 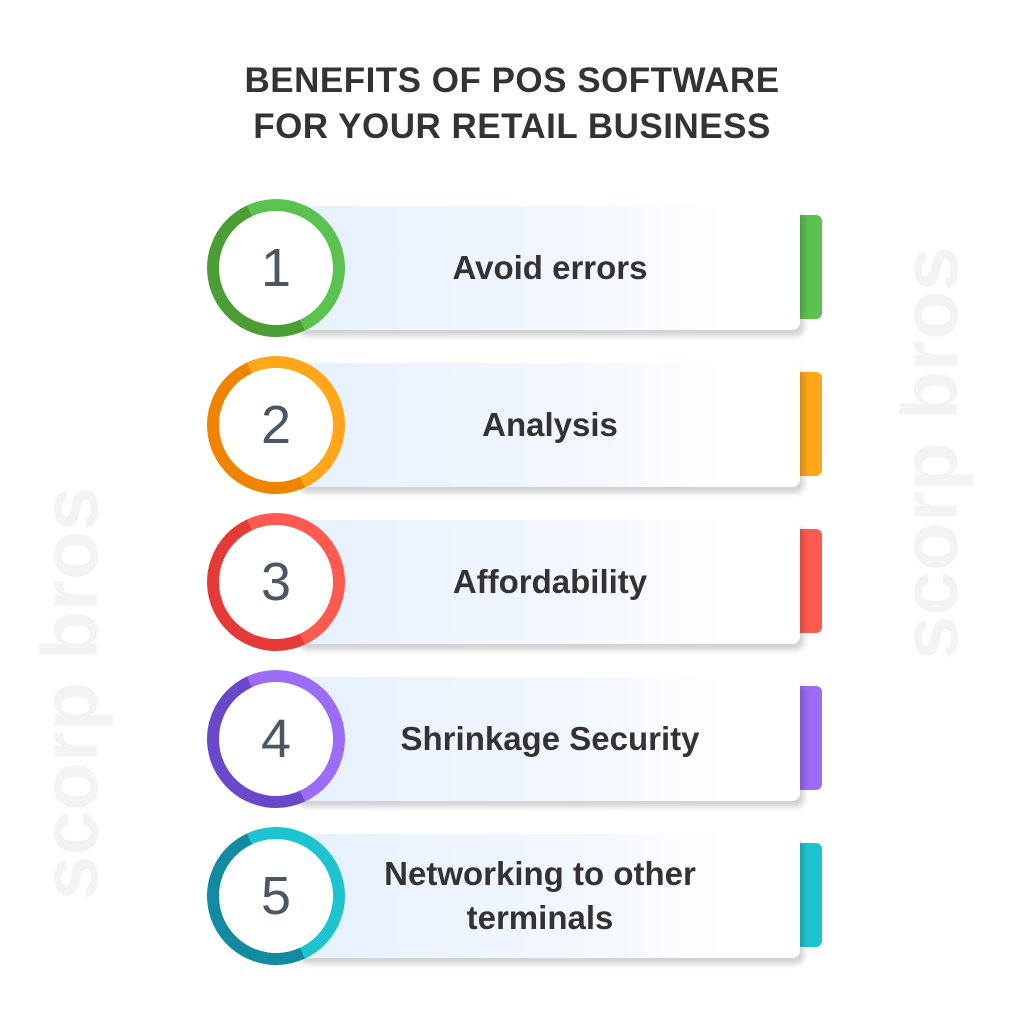 What do you see at coordinates (540, 895) in the screenshot?
I see `benefit-label: Networking to other terminals` at bounding box center [540, 895].